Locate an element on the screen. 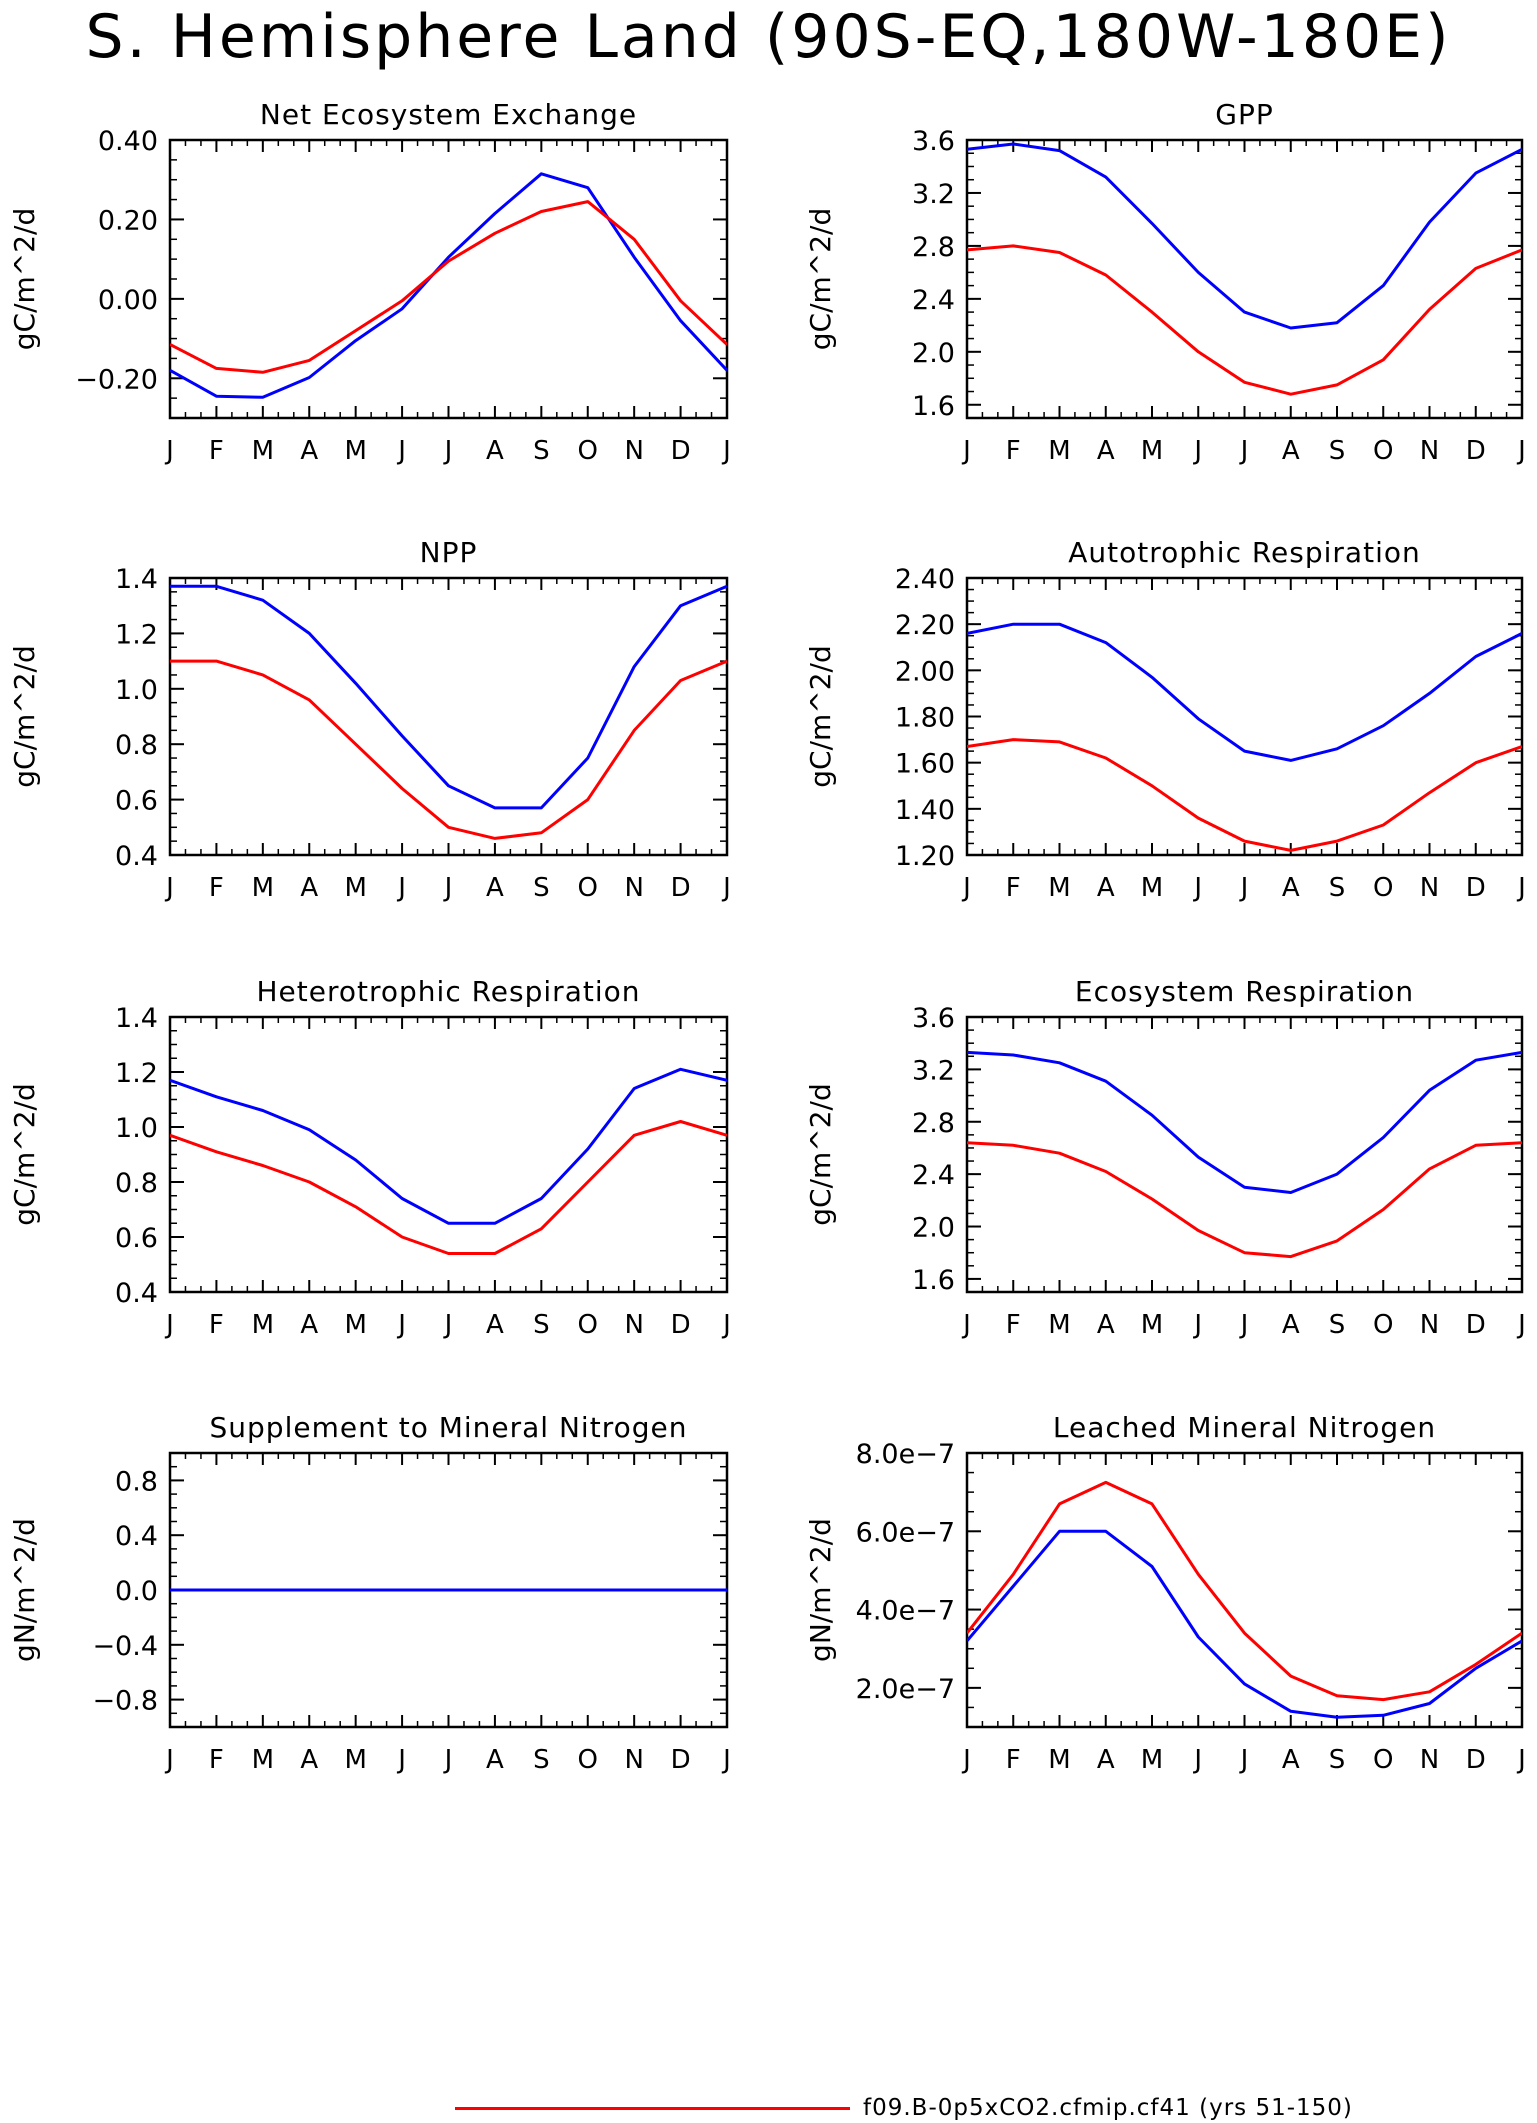 This screenshot has height=2123, width=1537. chart-title: Autotrophic Respiration is located at coordinates (1244, 552).